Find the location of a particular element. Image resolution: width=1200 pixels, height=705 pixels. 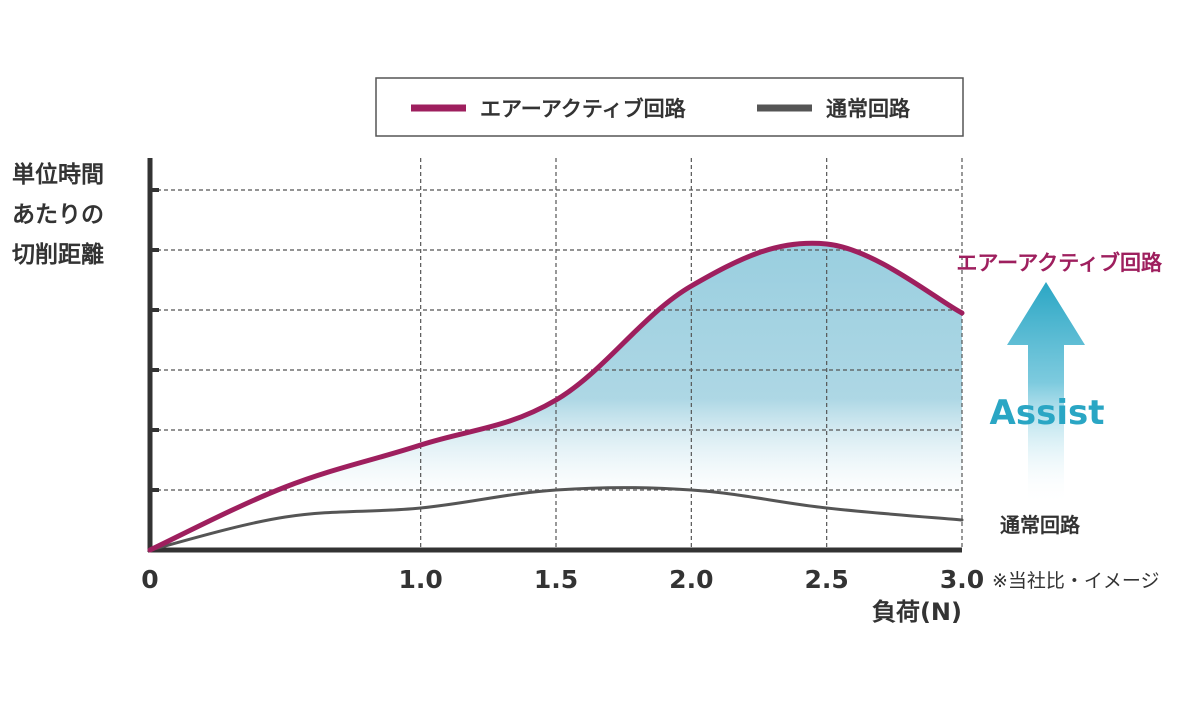

annotation-normal: 通常回路 is located at coordinates (1040, 525).